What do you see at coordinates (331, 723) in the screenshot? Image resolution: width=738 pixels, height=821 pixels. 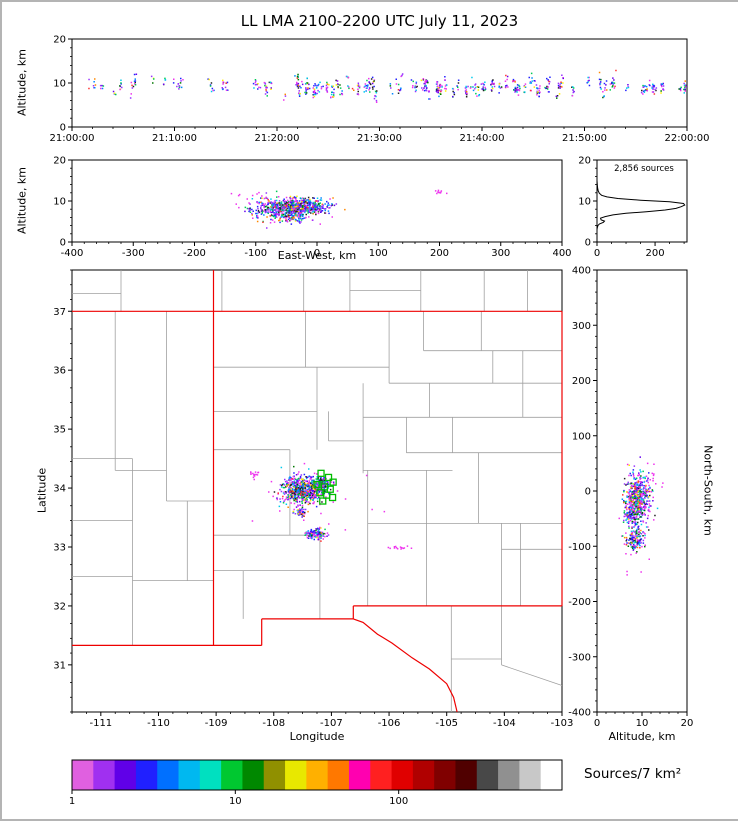 I see `svg-text: -107` at bounding box center [331, 723].